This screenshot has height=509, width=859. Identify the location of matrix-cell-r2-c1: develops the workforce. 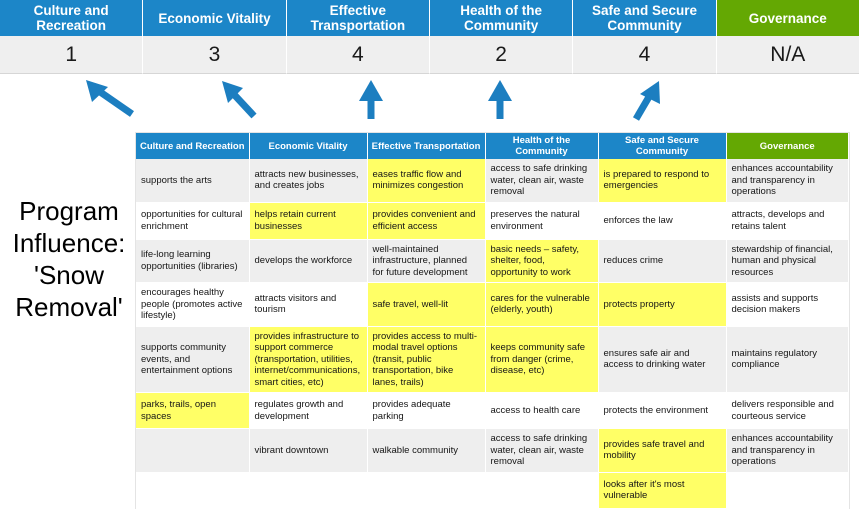
(308, 261).